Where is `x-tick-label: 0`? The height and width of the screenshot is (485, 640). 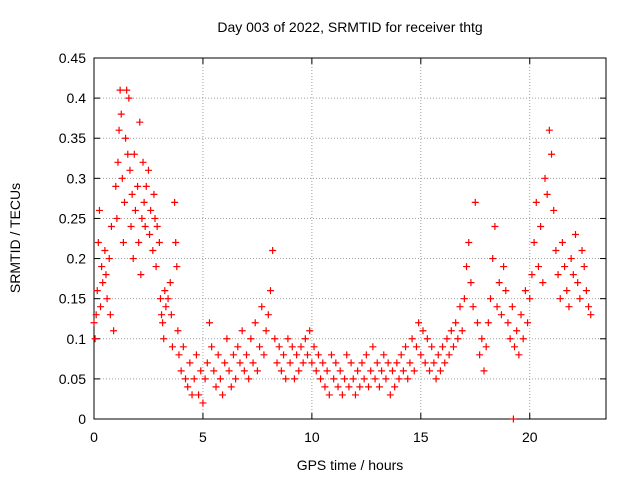 x-tick-label: 0 is located at coordinates (94, 437).